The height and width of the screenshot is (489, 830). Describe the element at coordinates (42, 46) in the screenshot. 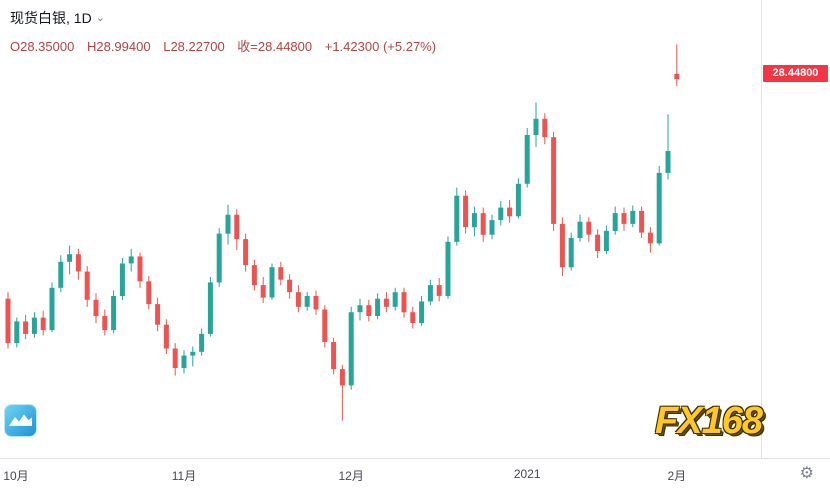

I see `ohlc-open-value: O28.35000` at that location.